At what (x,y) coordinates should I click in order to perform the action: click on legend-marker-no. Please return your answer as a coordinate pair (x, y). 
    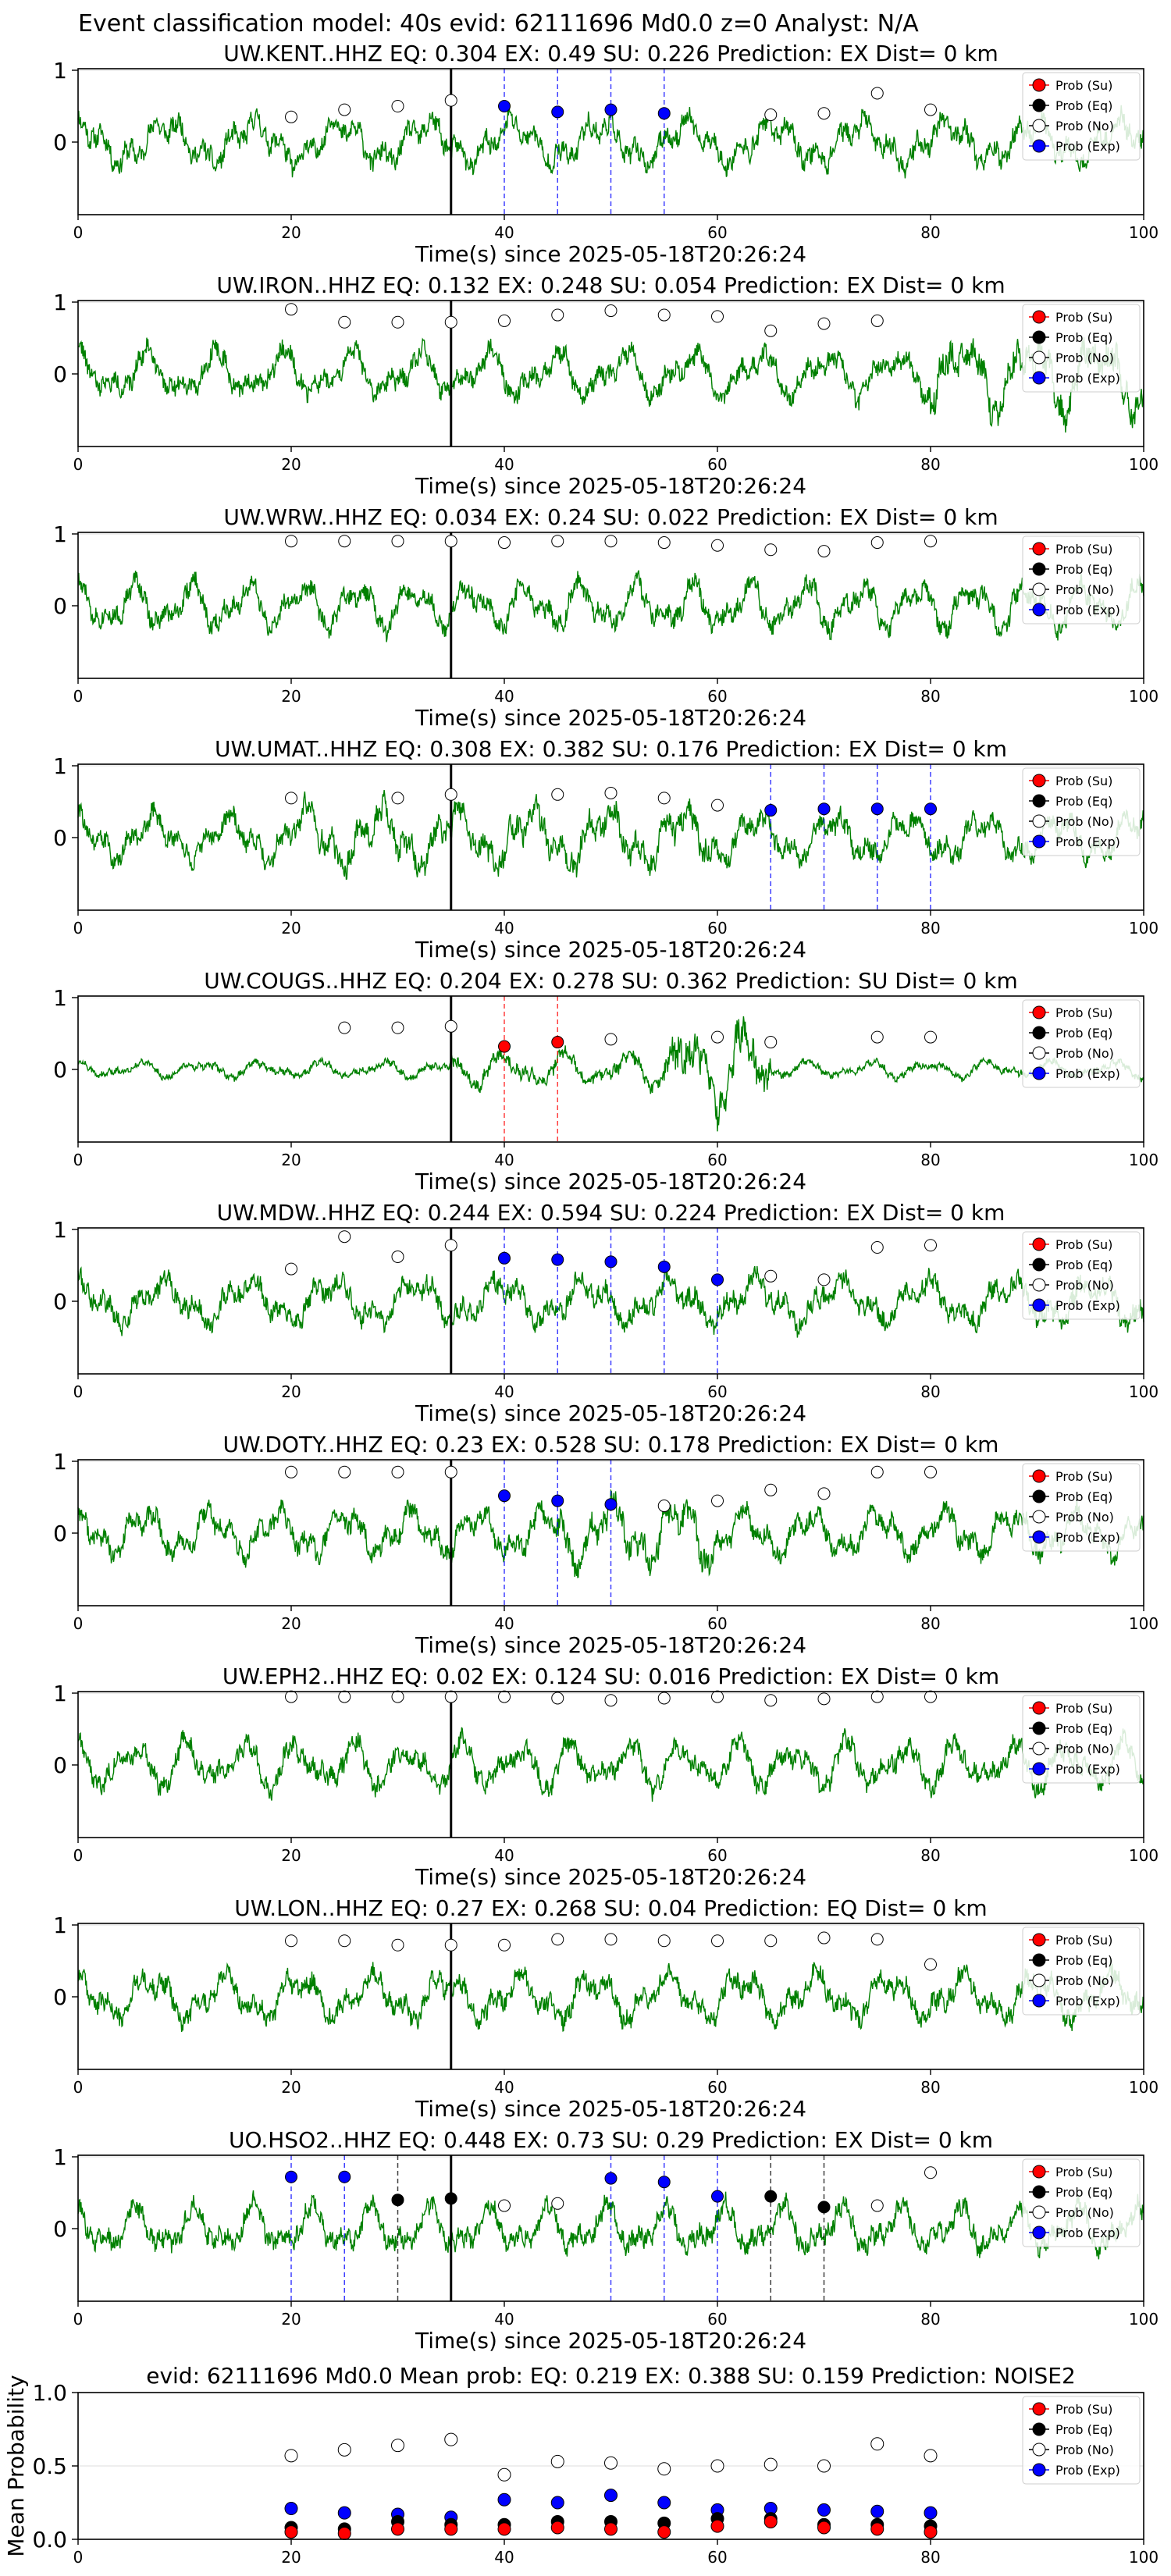
    Looking at the image, I should click on (1039, 2212).